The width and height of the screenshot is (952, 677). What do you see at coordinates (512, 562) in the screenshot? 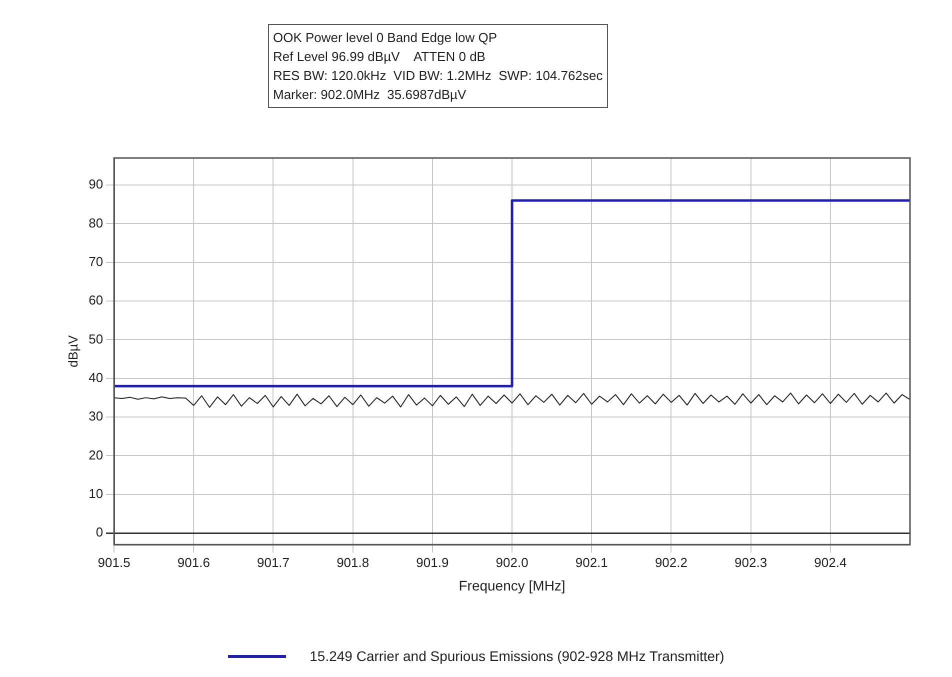
I see `x-tick-label: 902.0` at bounding box center [512, 562].